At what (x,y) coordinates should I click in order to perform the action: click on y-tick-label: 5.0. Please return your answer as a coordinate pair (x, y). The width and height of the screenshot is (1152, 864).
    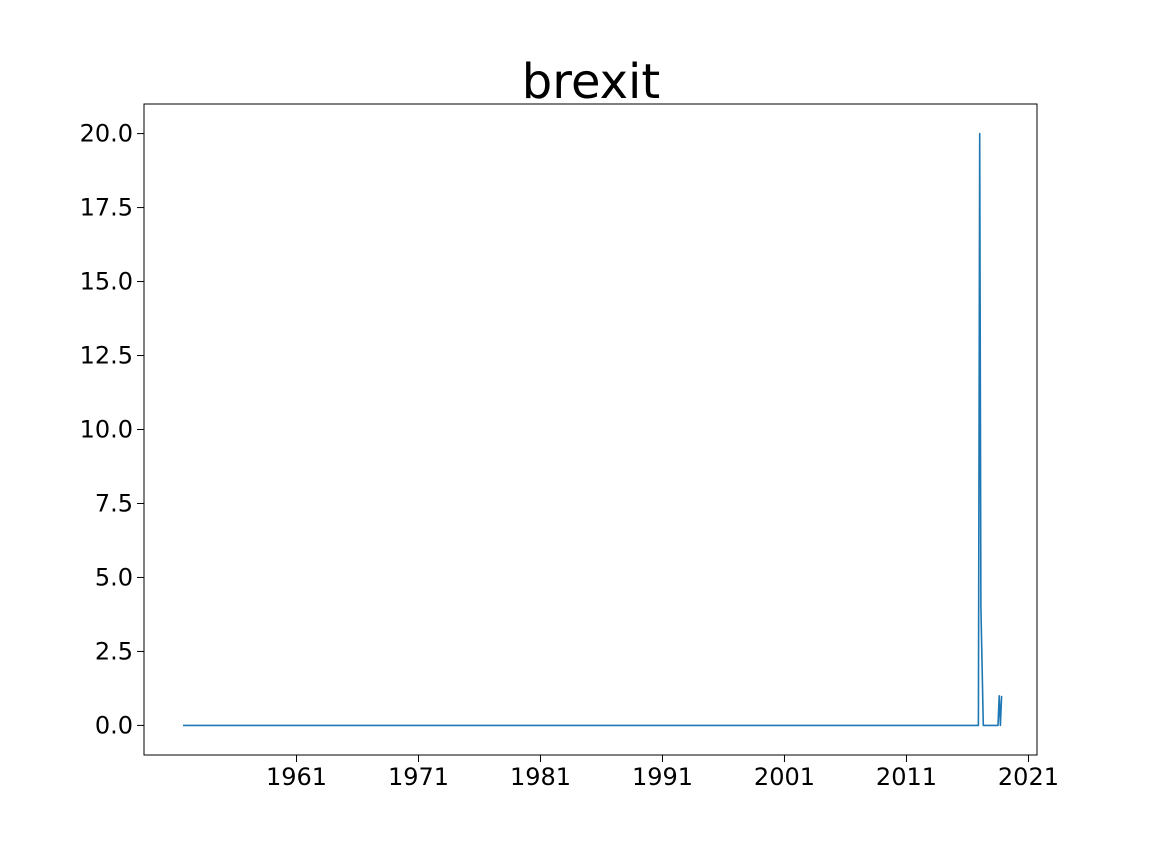
    Looking at the image, I should click on (114, 577).